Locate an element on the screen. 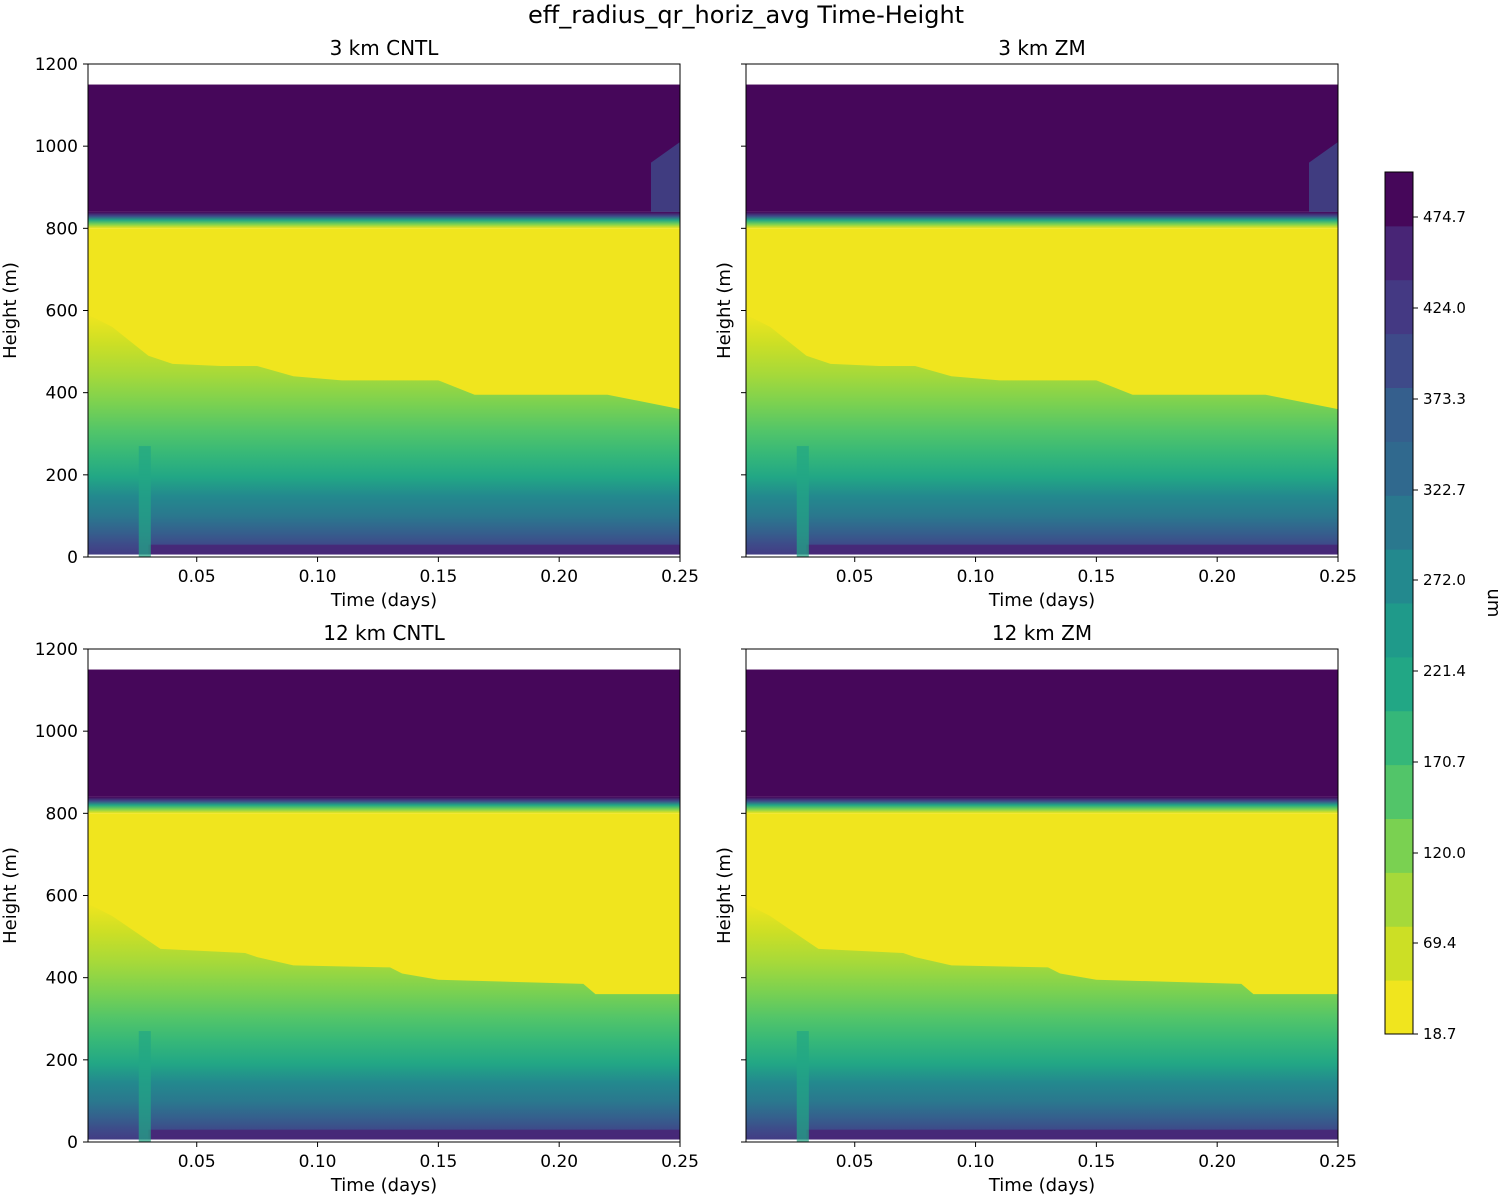 Image resolution: width=1500 pixels, height=1200 pixels. colorbar-tick-label: 69.4 is located at coordinates (1439, 943).